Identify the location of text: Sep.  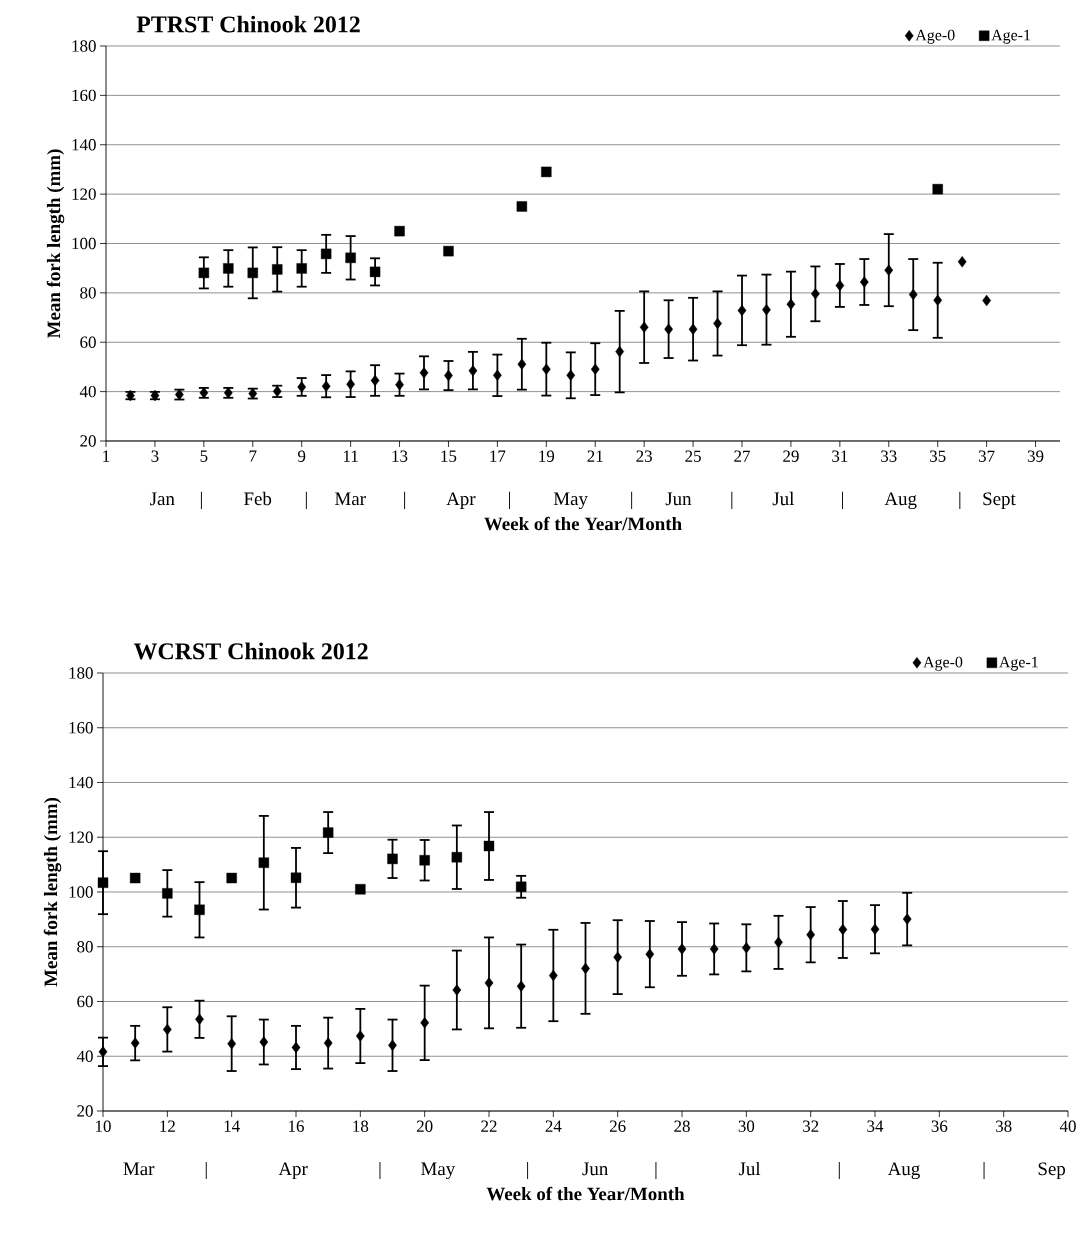
(1052, 1171).